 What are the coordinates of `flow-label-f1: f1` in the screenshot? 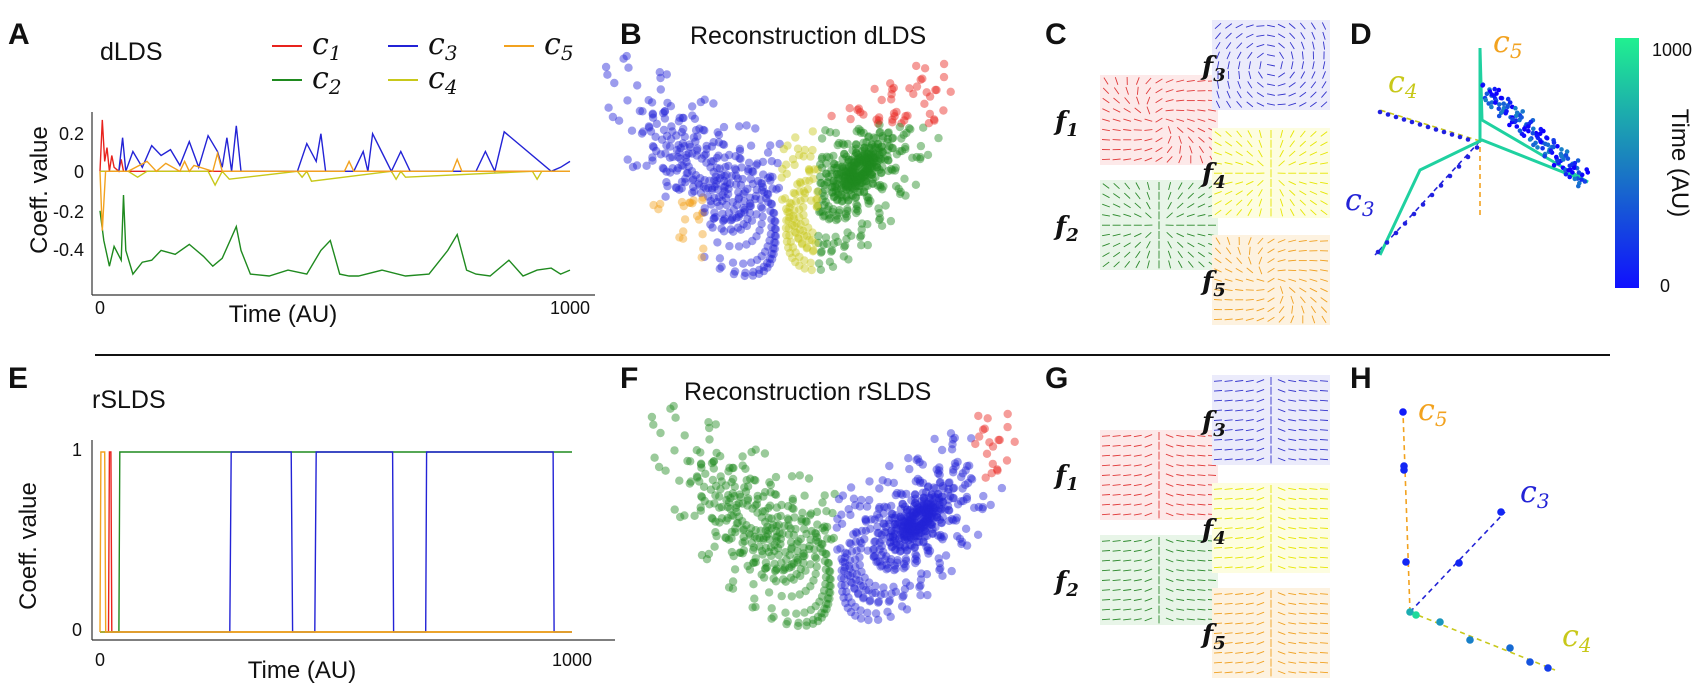 It's located at (1066, 124).